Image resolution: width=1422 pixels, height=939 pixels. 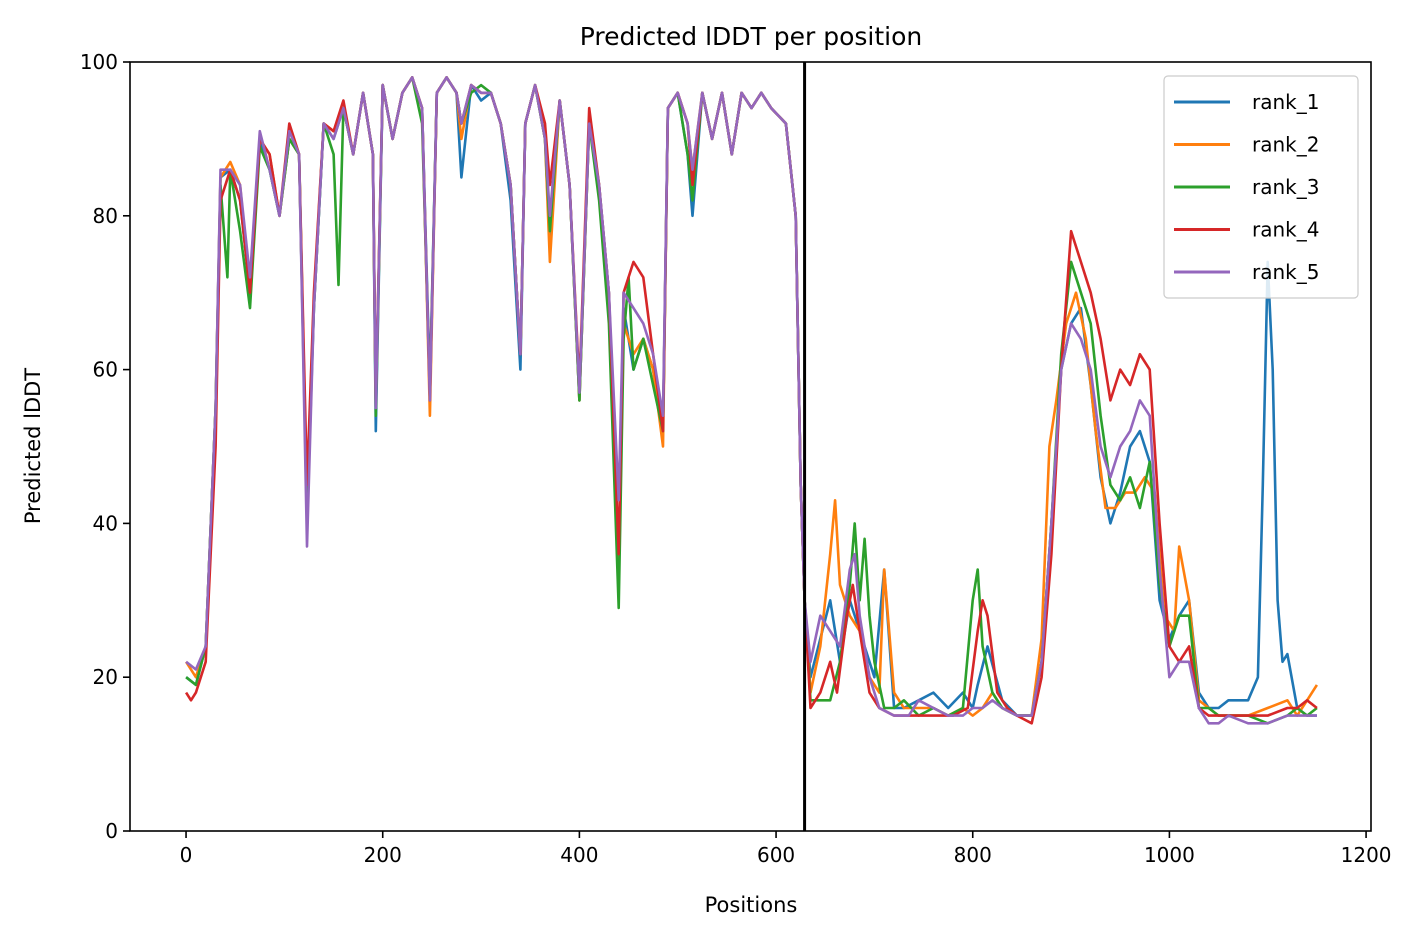 I want to click on y-tick-label: 100, so click(x=99, y=62).